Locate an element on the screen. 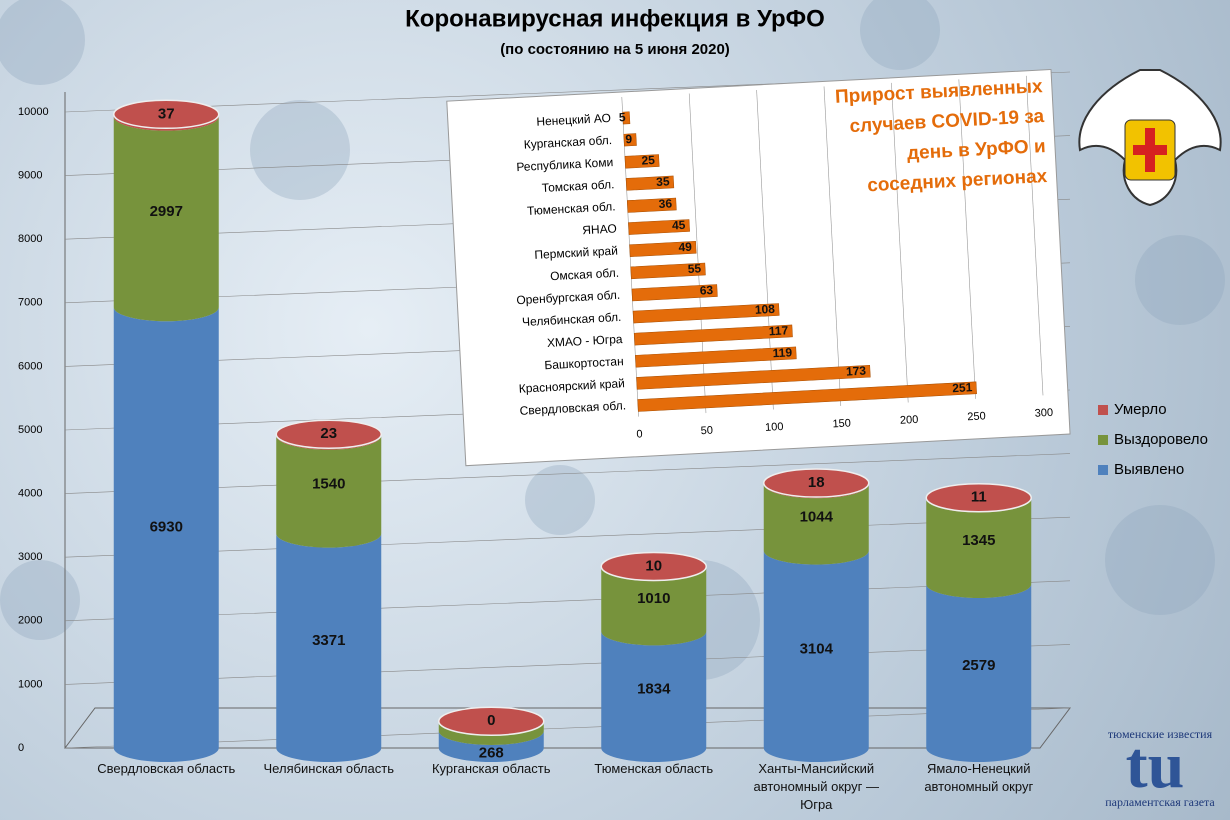 This screenshot has height=820, width=1230. x-tick-label: 0 is located at coordinates (639, 434).